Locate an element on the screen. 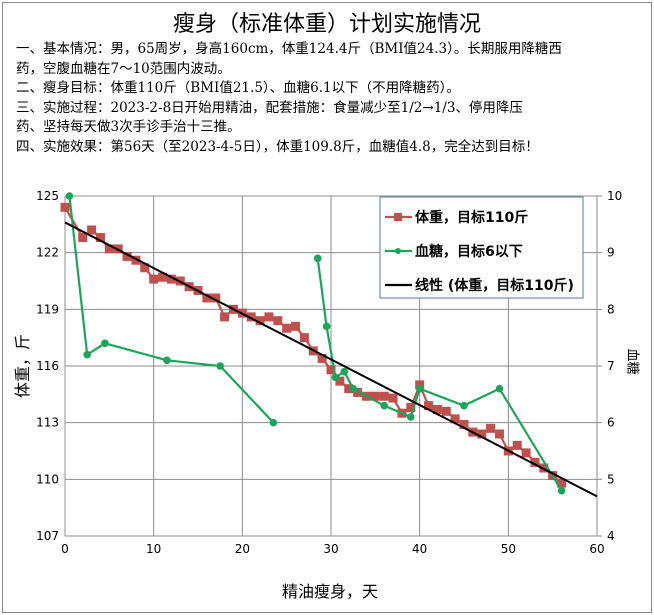 The width and height of the screenshot is (654, 615). y-tick-label: 110 is located at coordinates (47, 479).